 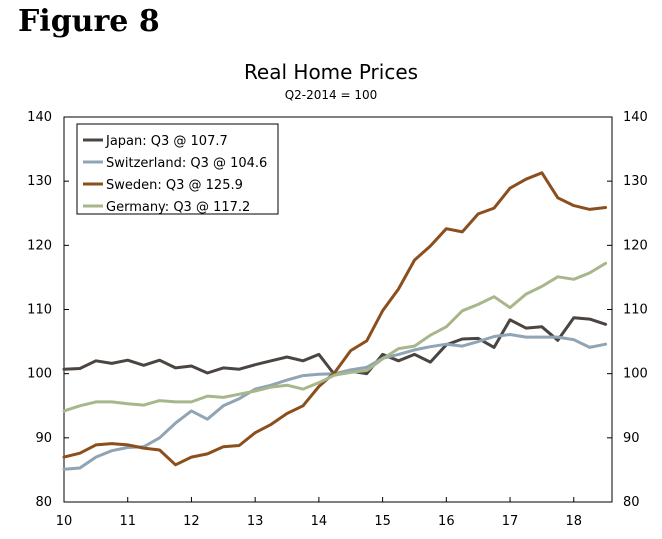 I want to click on y-tick-label-right: 120, so click(x=635, y=245).